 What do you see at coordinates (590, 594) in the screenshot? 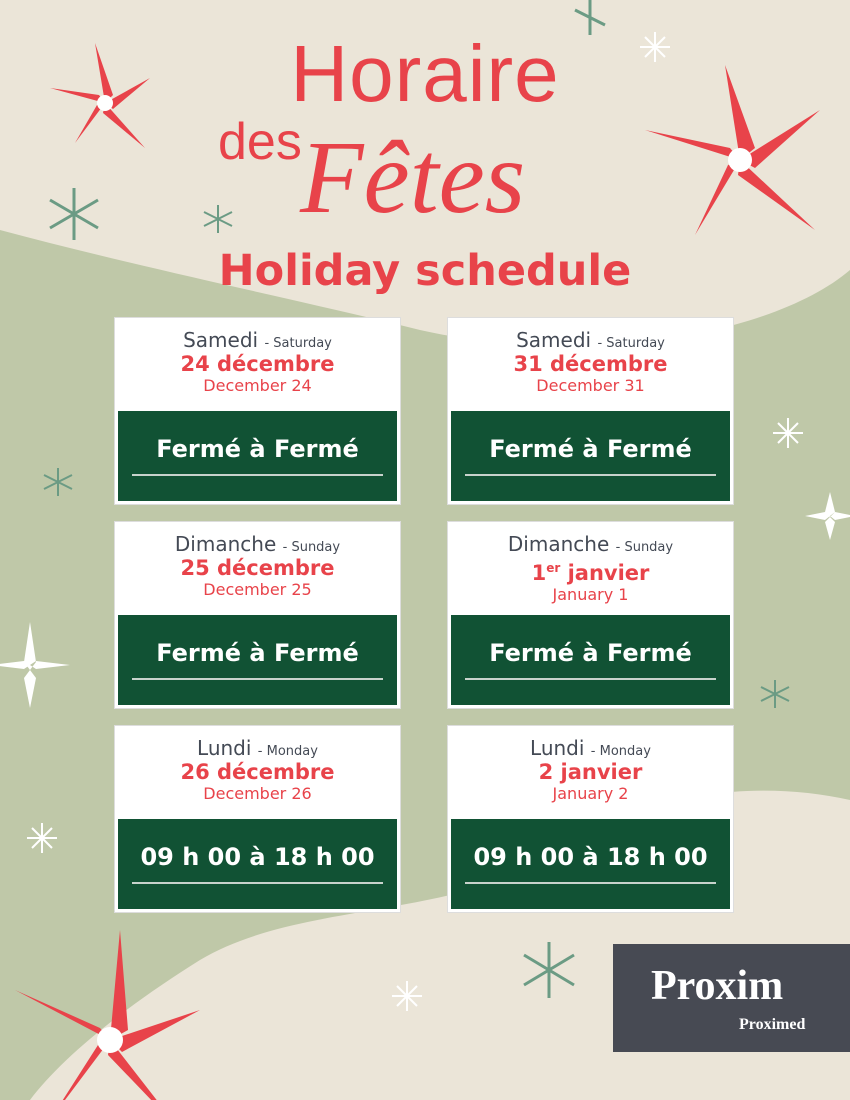
I see `date-en: January 1` at bounding box center [590, 594].